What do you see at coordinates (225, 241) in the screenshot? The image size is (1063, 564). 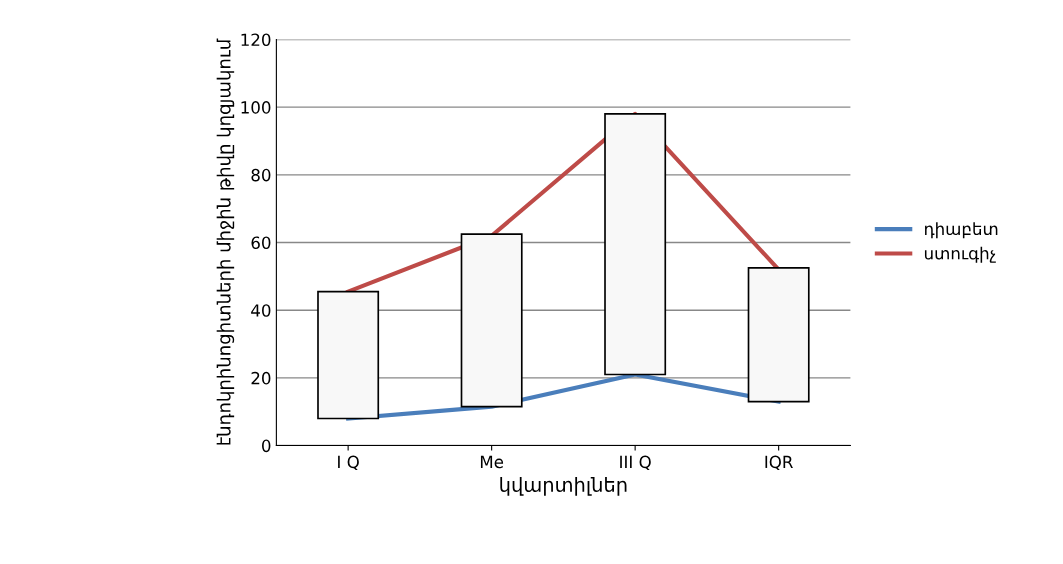 I see `y-axis-title: էնդոկրինոցիտների միջին թիվը կղզյակում` at bounding box center [225, 241].